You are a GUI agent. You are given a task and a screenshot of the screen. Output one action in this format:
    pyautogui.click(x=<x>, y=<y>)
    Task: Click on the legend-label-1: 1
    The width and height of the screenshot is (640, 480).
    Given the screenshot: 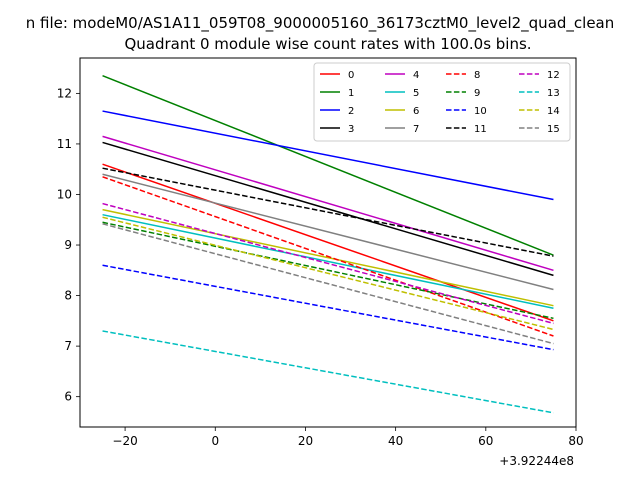 What is the action you would take?
    pyautogui.click(x=351, y=93)
    